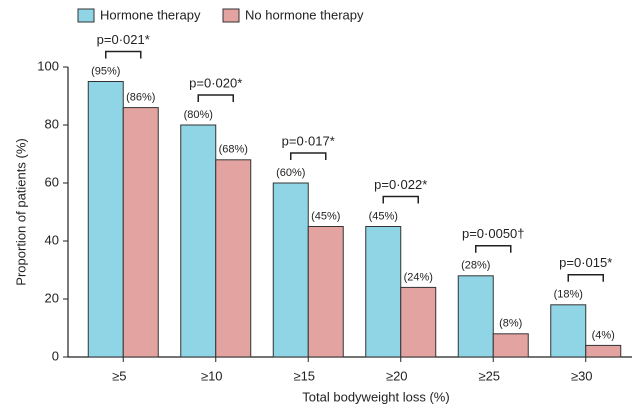  Describe the element at coordinates (304, 14) in the screenshot. I see `legend-label: No hormone therapy` at that location.